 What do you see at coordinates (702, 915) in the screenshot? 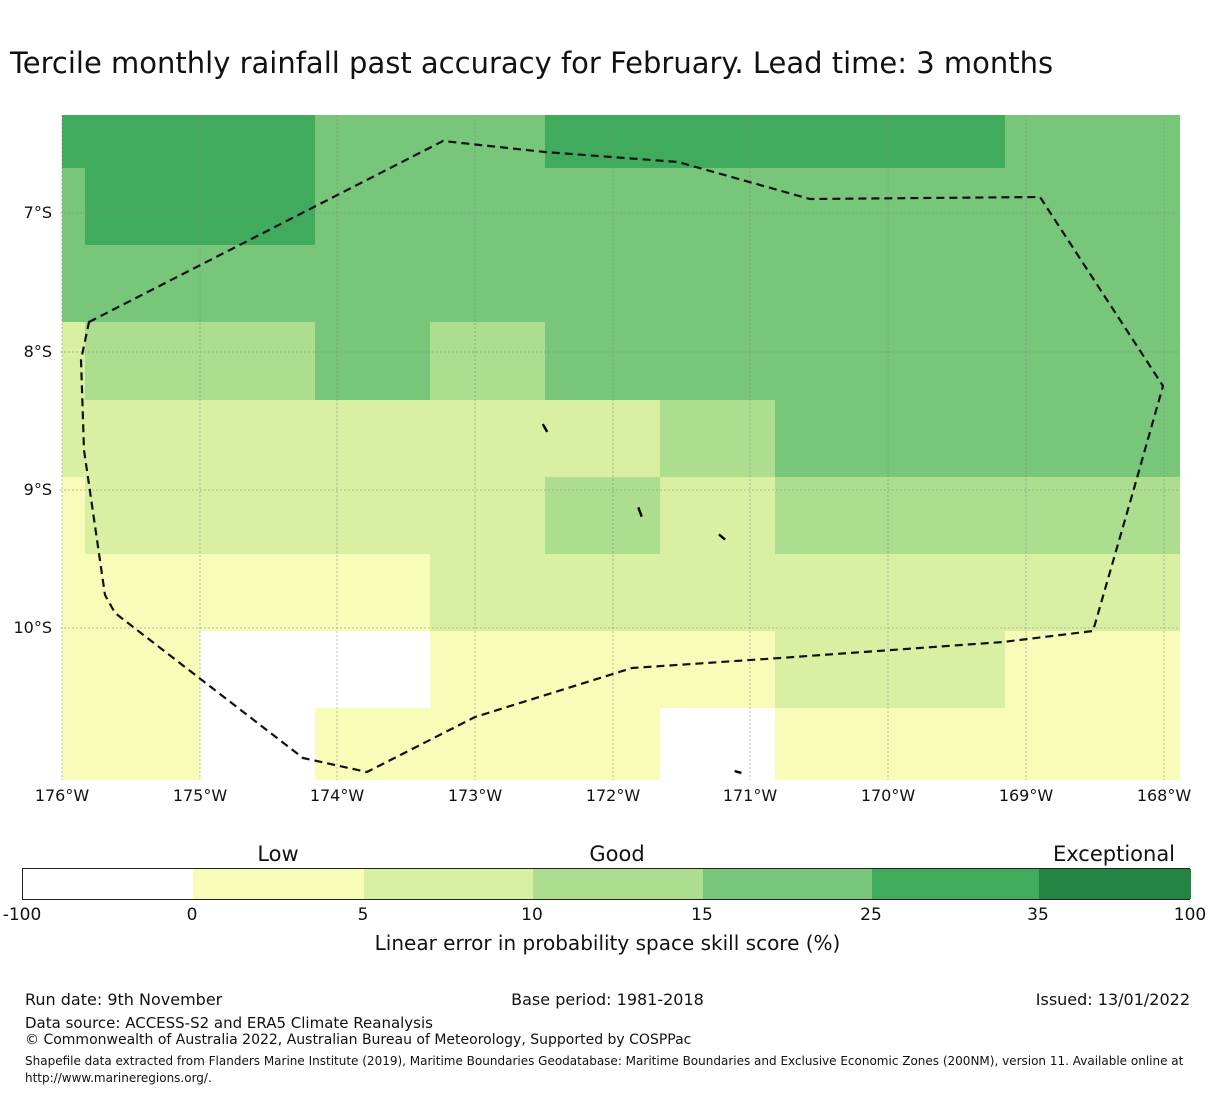
I see `colorbar-tick-label: 15` at bounding box center [702, 915].